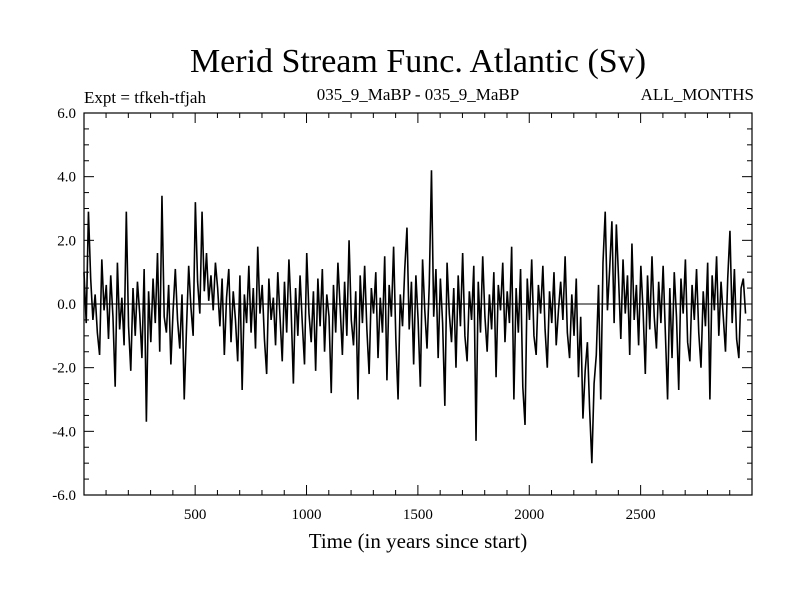 Image resolution: width=800 pixels, height=600 pixels. Describe the element at coordinates (64, 369) in the screenshot. I see `y-tick-label: -2.0` at that location.